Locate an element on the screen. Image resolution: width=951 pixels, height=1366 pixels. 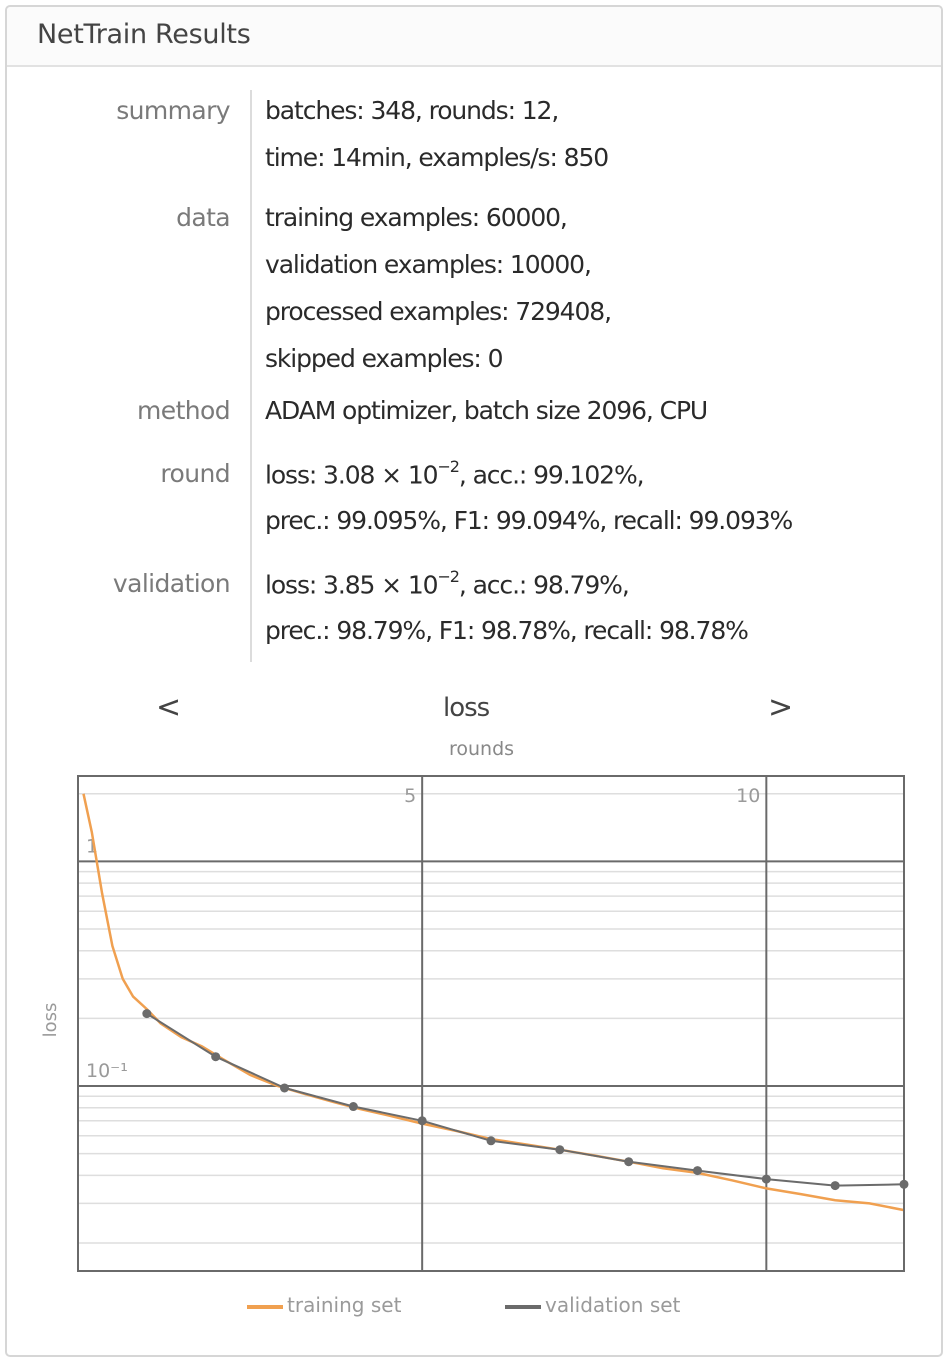
data-line-3: processed examples: 729408, is located at coordinates (438, 311).